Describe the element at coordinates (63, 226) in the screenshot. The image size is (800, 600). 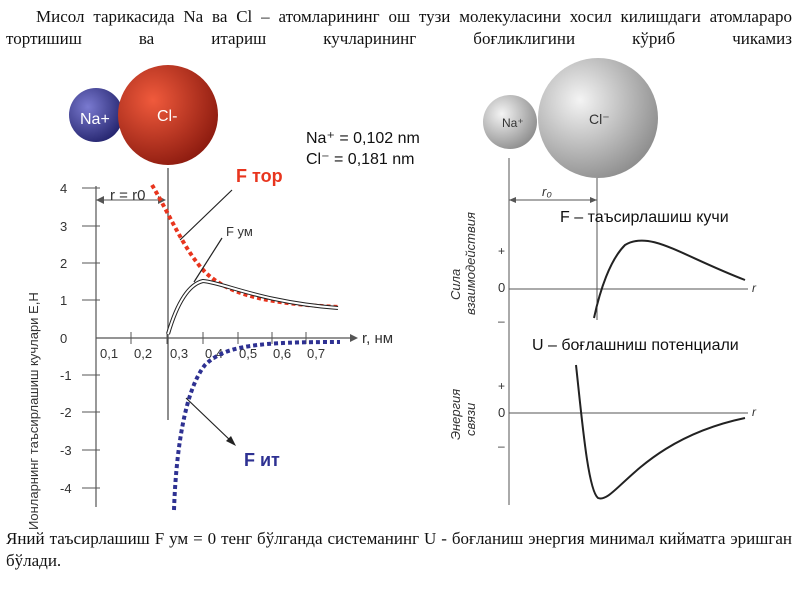
I see `y-tick-3: 3` at that location.